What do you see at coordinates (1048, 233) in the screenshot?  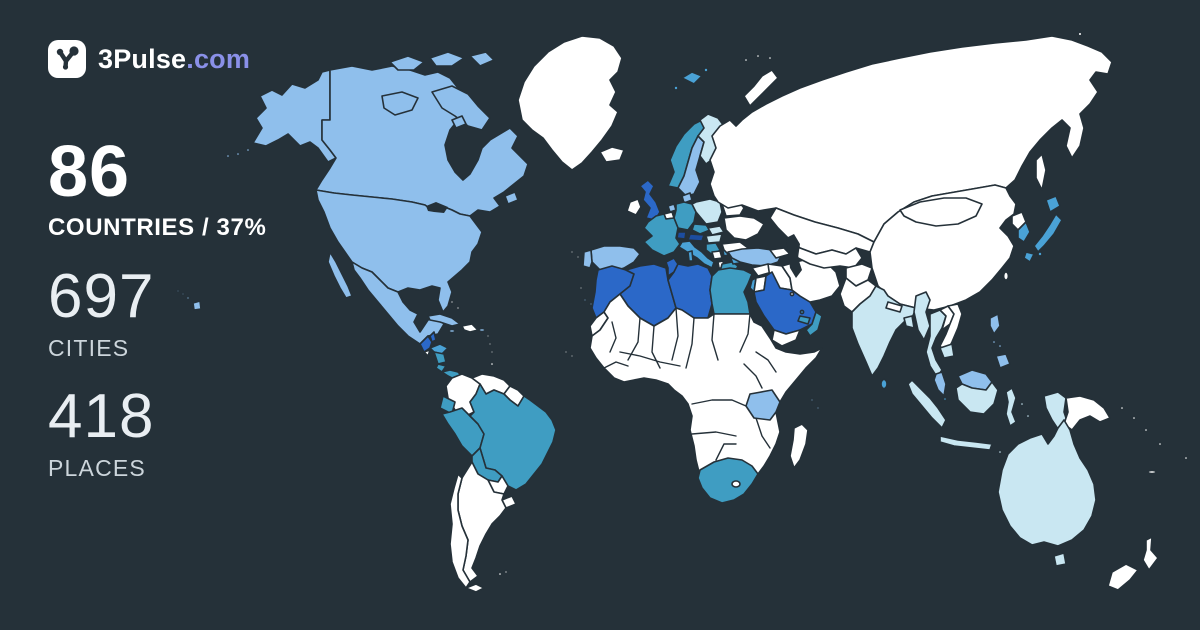 I see `japan-honshu` at bounding box center [1048, 233].